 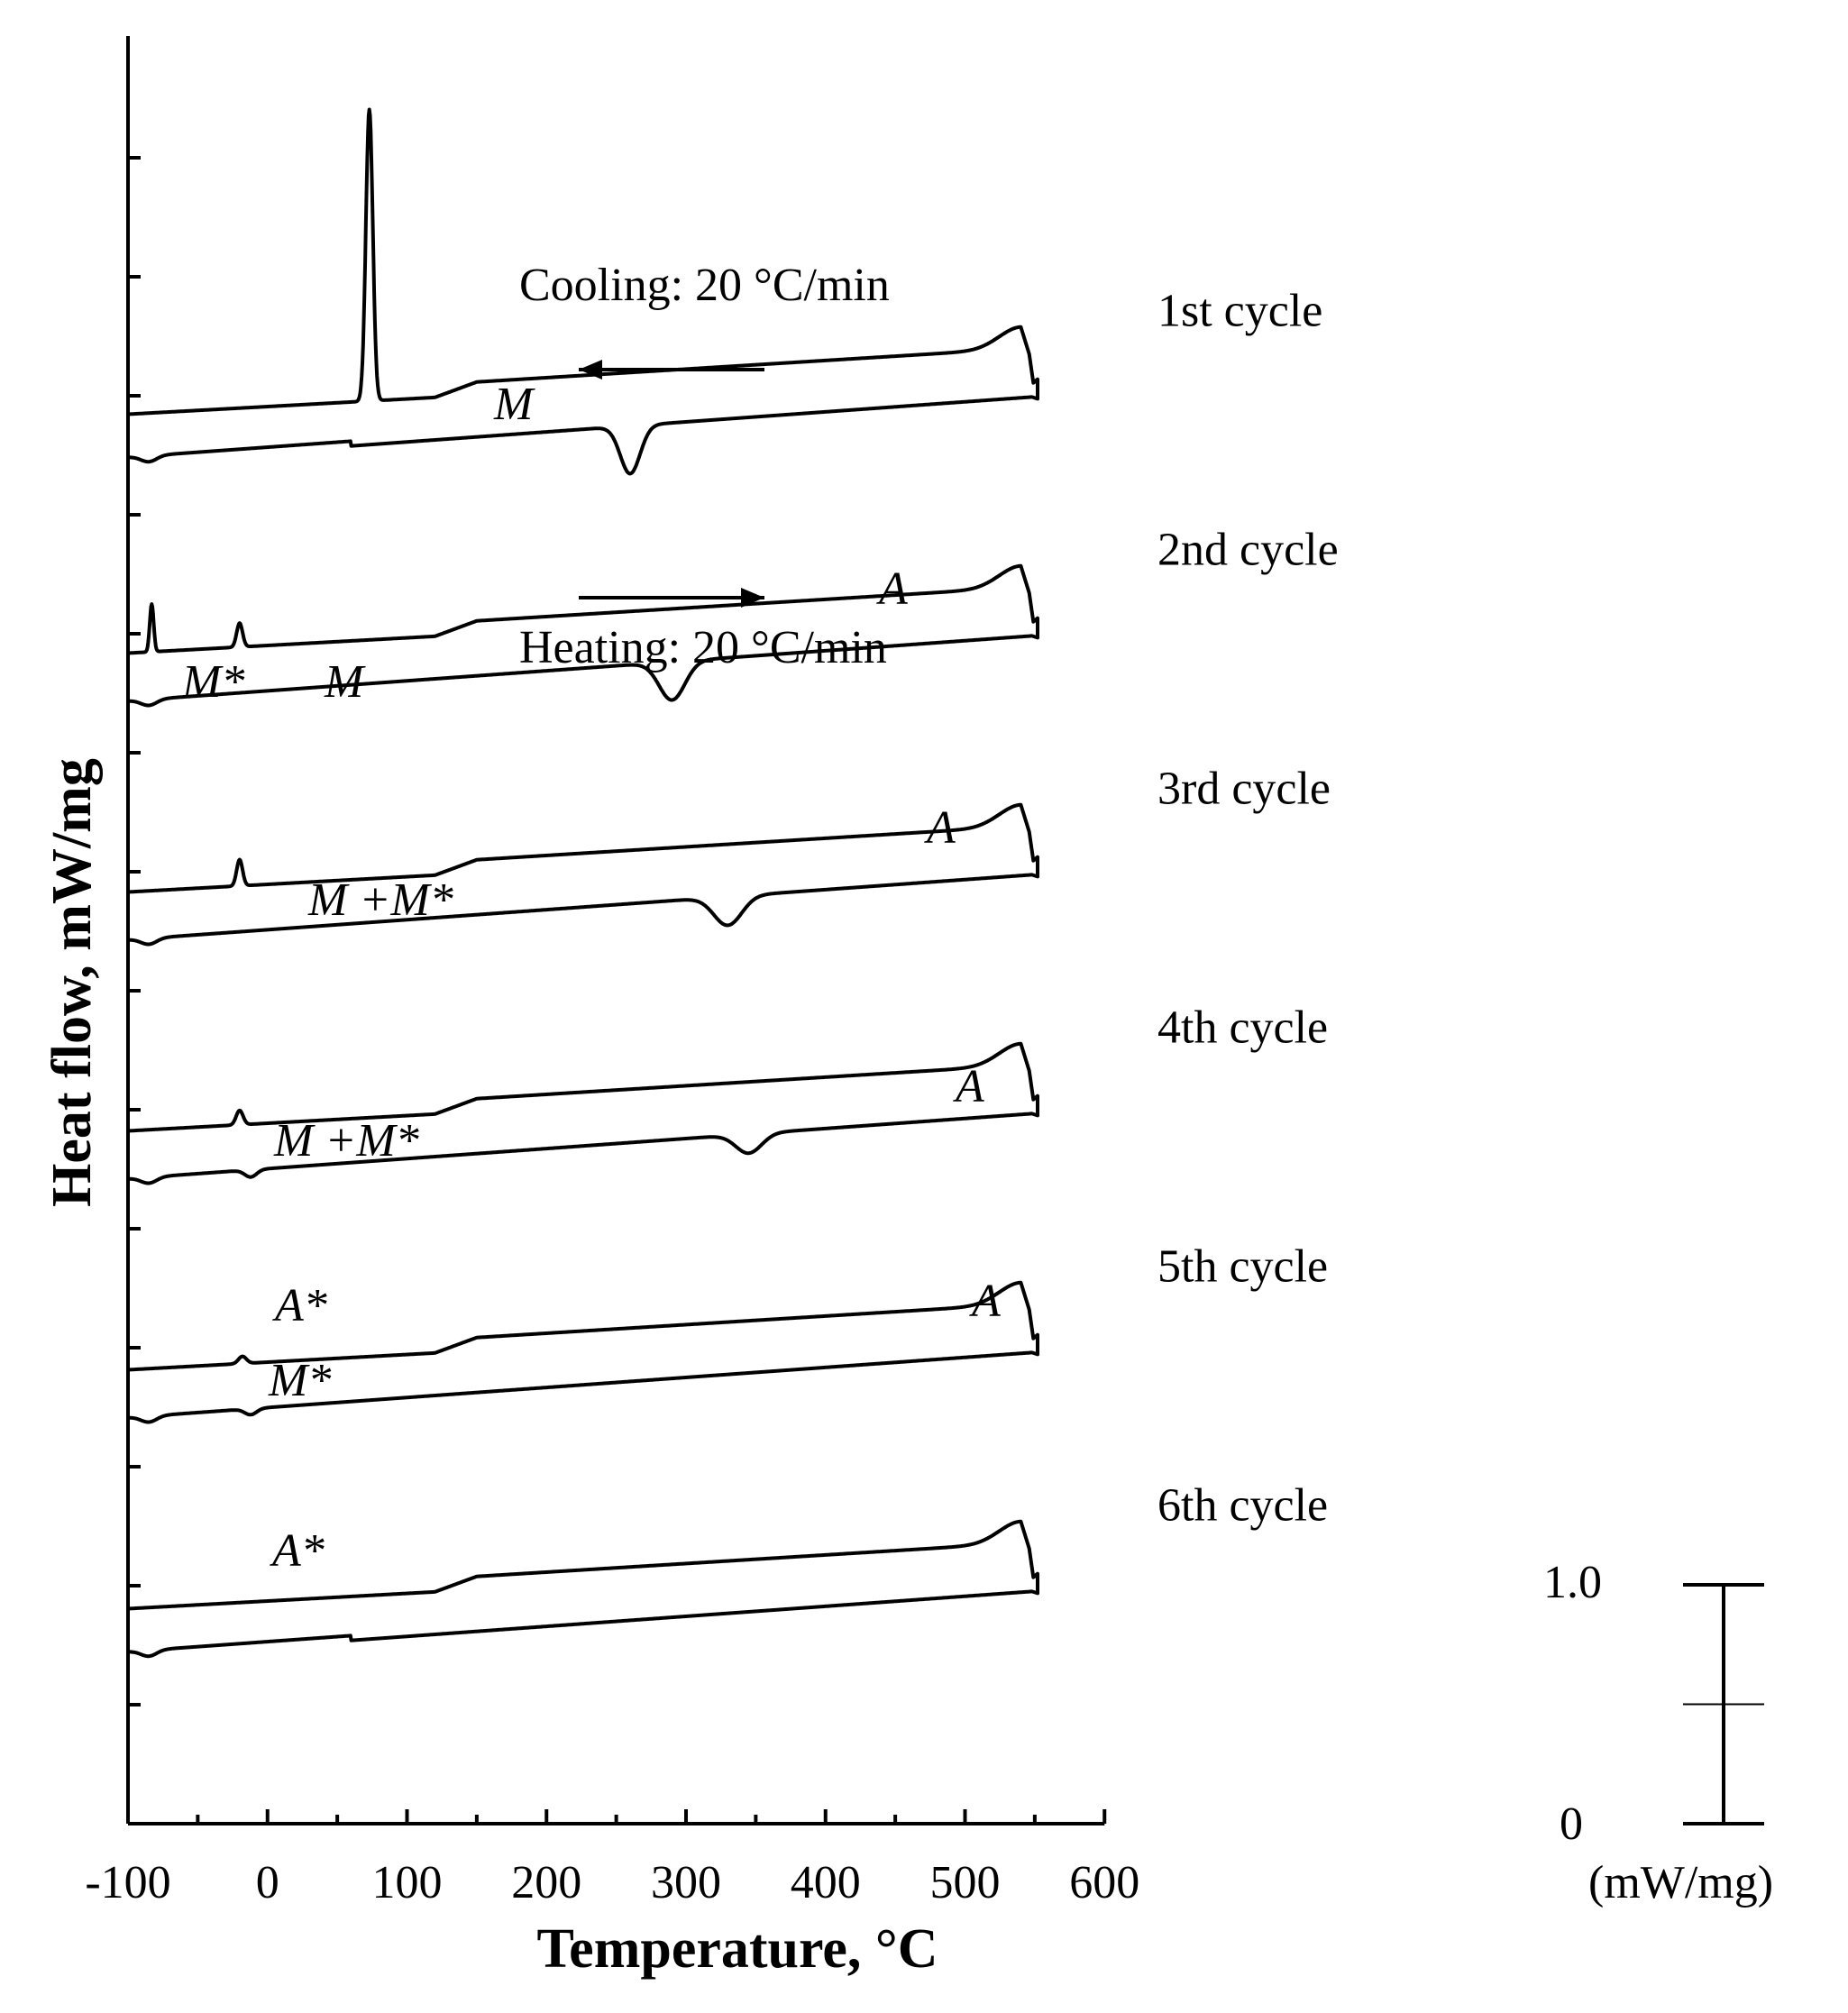 I want to click on cycle-label: 3rd cycle, so click(x=1244, y=788).